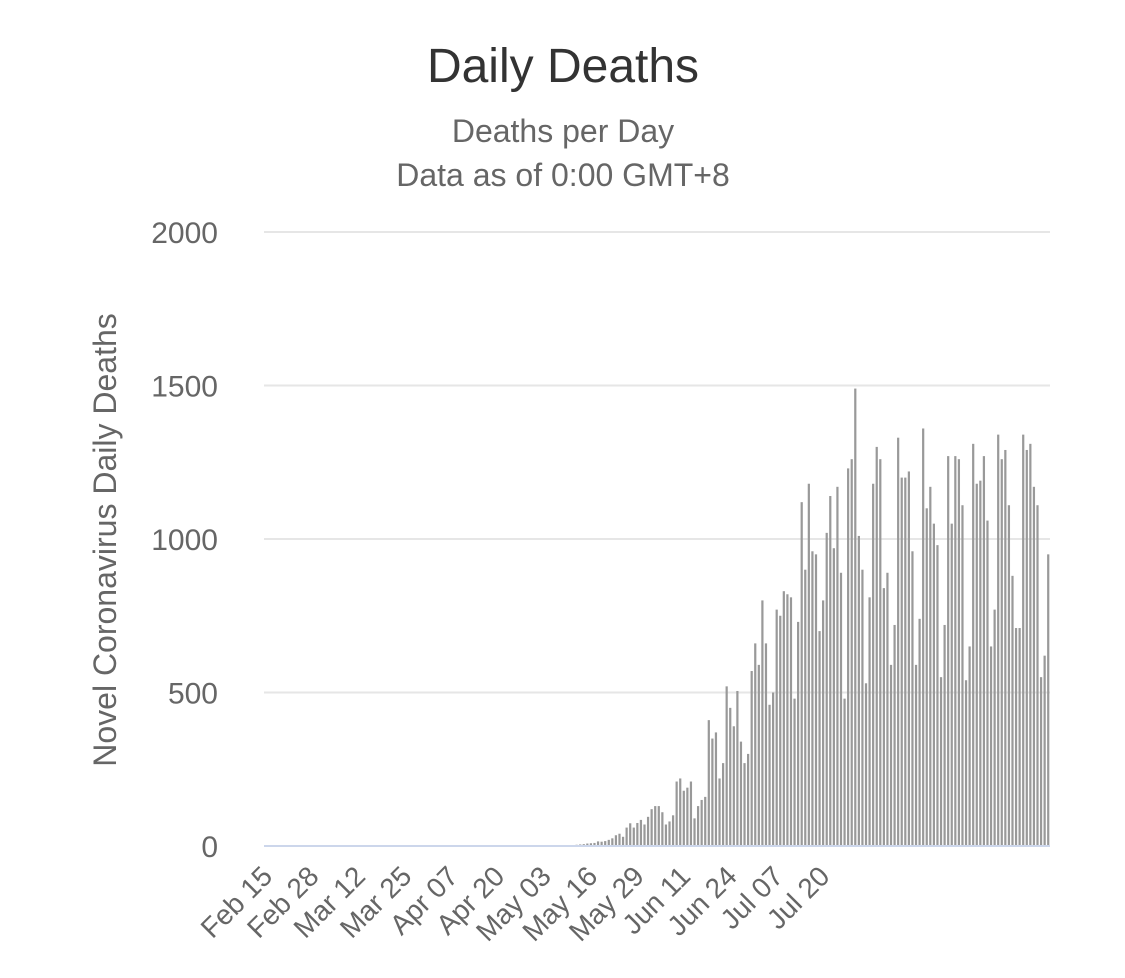 This screenshot has height=978, width=1125. Describe the element at coordinates (563, 175) in the screenshot. I see `chart-subtitle-line-2: Data as of 0:00 GMT+8` at that location.